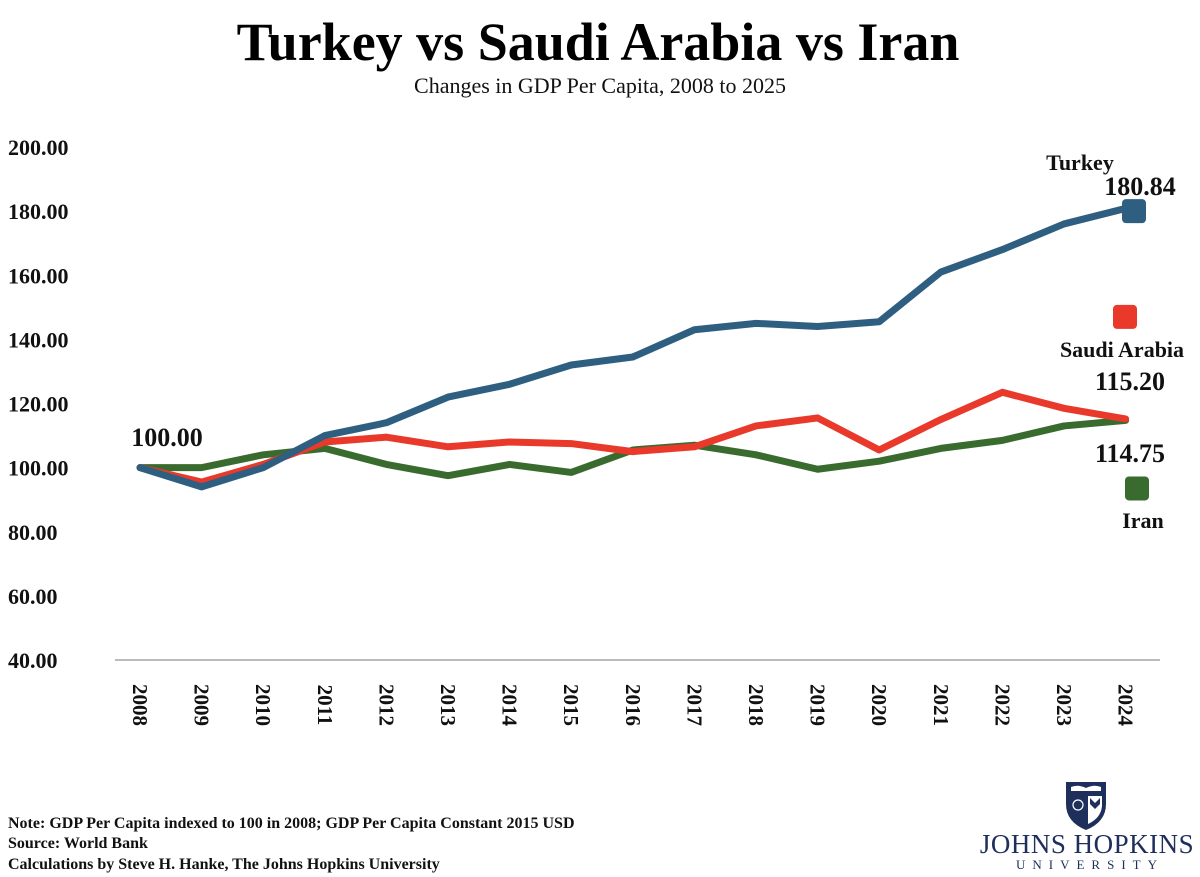  What do you see at coordinates (202, 705) in the screenshot?
I see `x-tick-label: 2009` at bounding box center [202, 705].